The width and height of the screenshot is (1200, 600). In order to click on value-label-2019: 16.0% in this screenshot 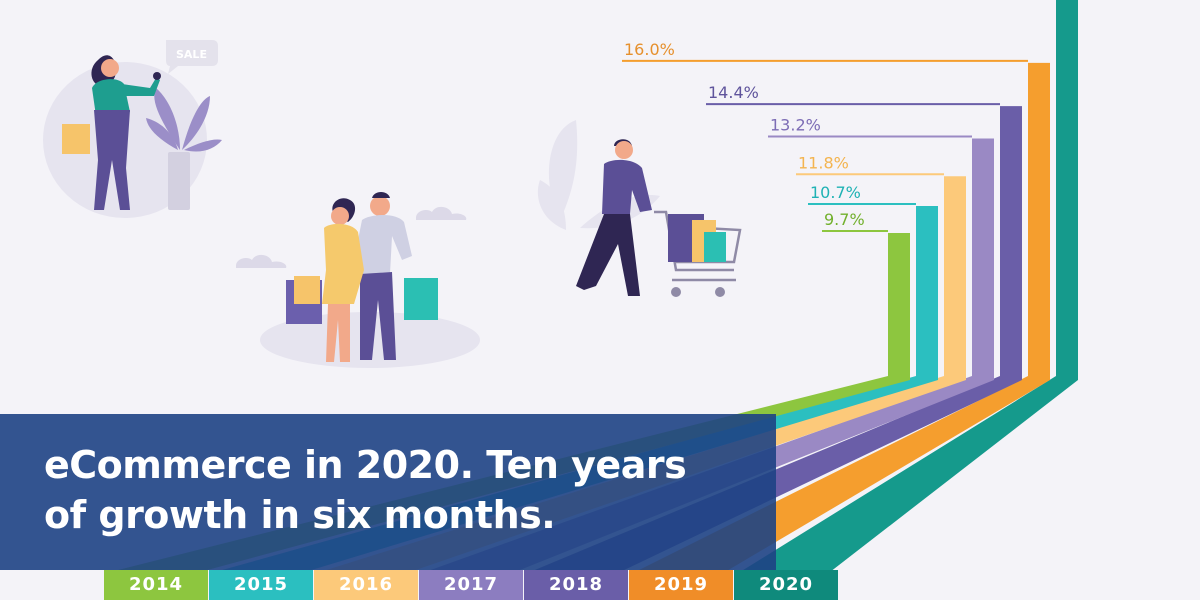, I will do `click(649, 49)`.